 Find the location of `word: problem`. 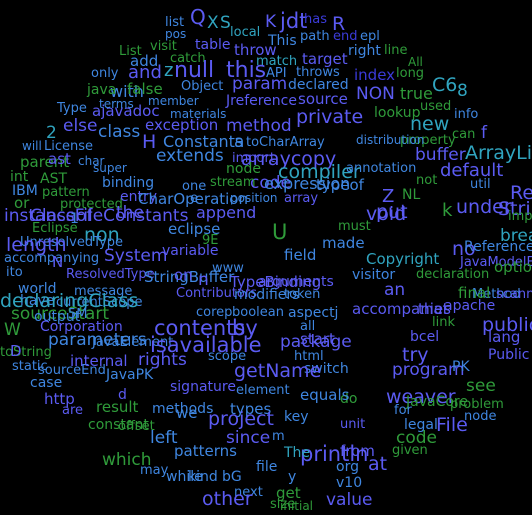

word: problem is located at coordinates (477, 404).